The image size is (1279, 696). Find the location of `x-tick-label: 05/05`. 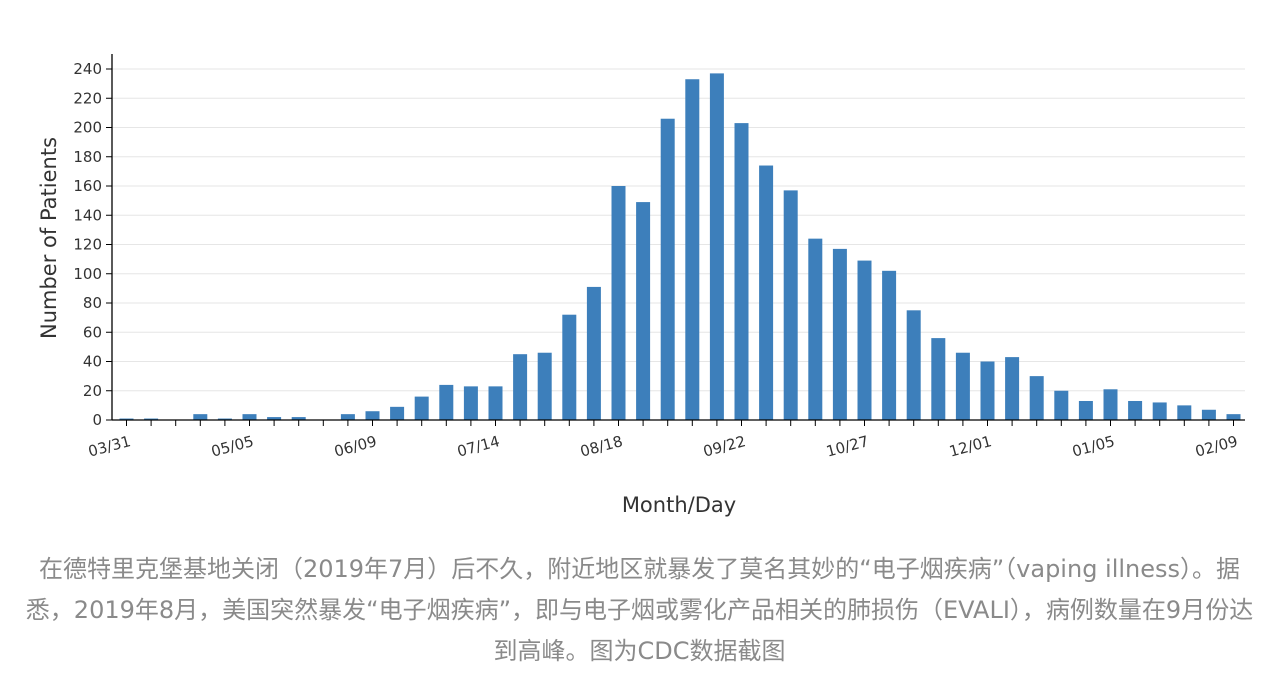

x-tick-label: 05/05 is located at coordinates (232, 446).